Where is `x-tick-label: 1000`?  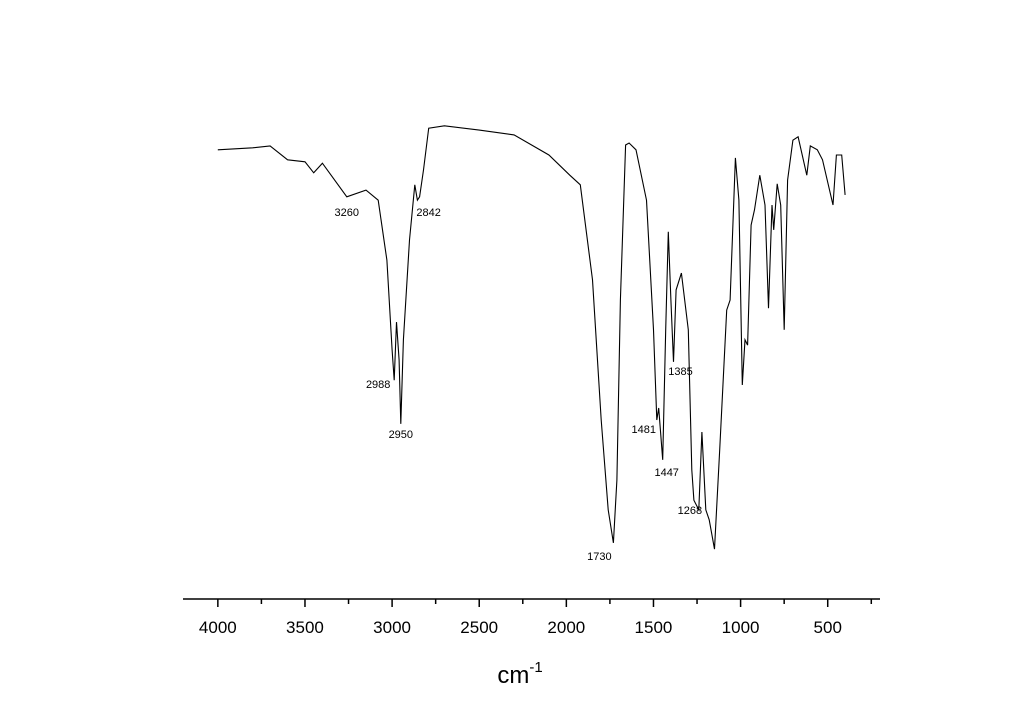
x-tick-label: 1000 is located at coordinates (741, 627).